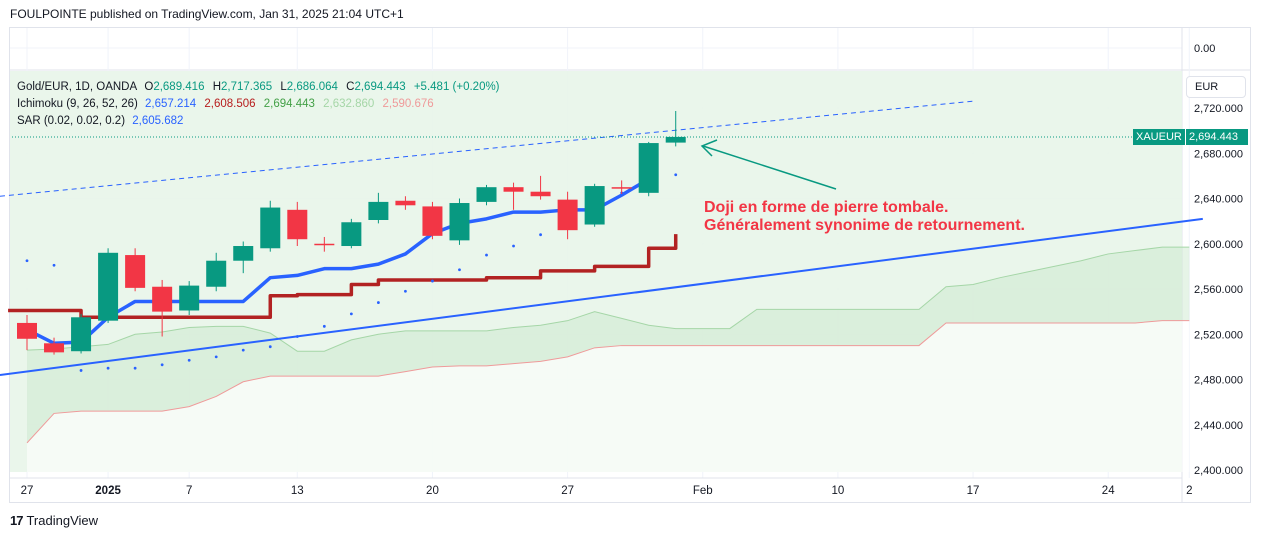  What do you see at coordinates (179, 87) in the screenshot?
I see `open-value: 2,689.416` at bounding box center [179, 87].